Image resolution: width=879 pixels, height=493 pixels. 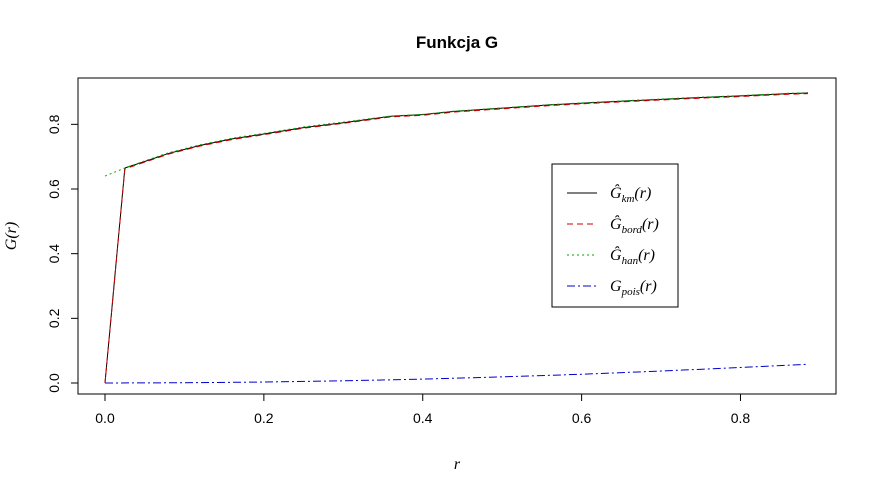 I want to click on series-line-han, so click(x=456, y=134).